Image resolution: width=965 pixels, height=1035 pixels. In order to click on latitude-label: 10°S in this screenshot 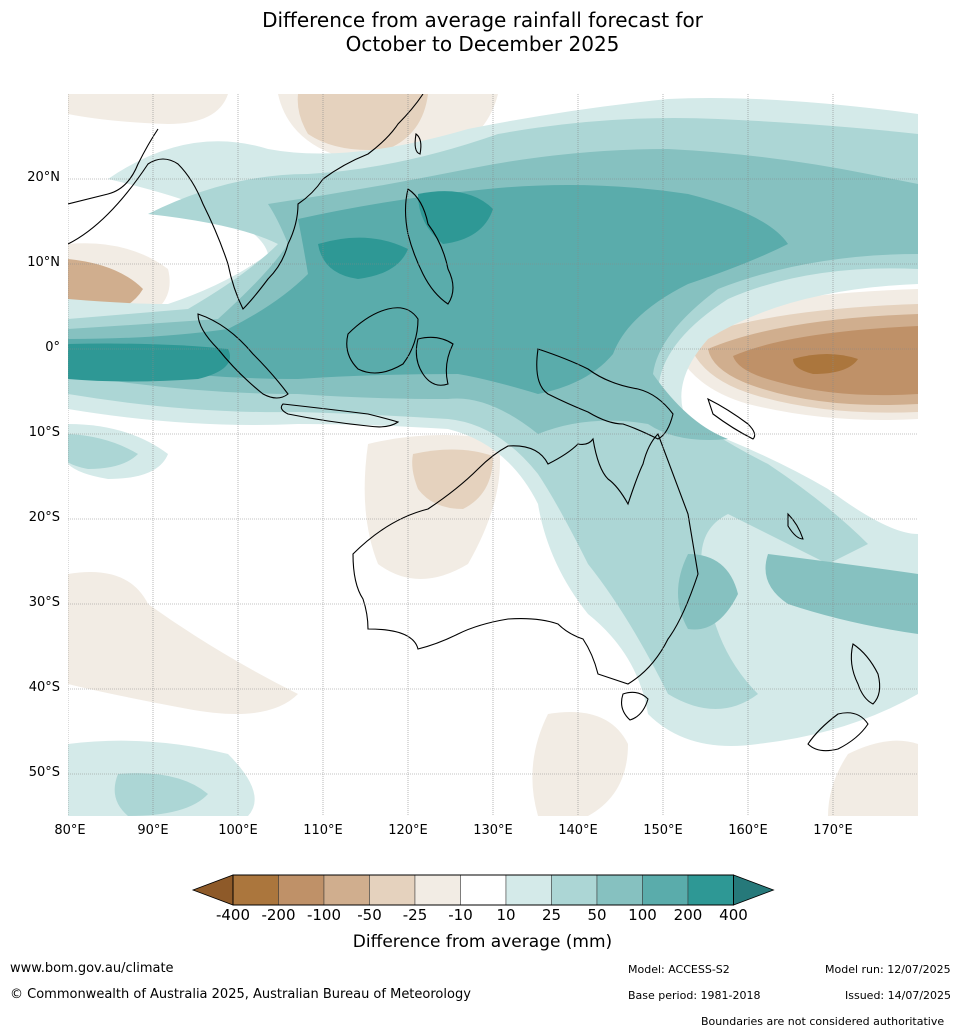, I will do `click(44, 432)`.